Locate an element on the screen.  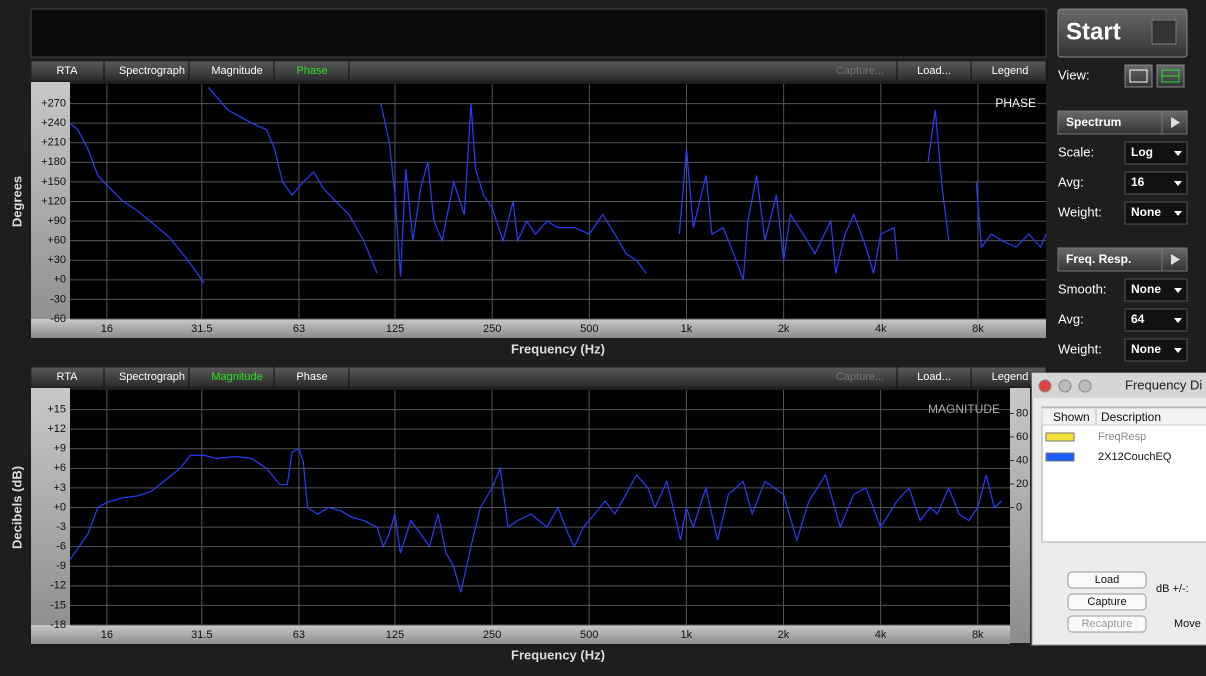
y-tick-label: -9 is located at coordinates (61, 566).